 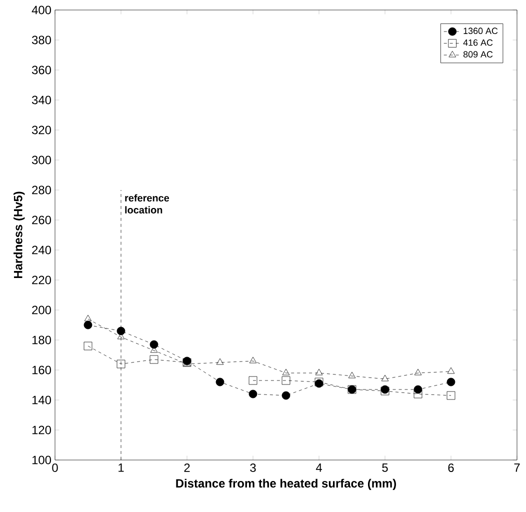 I want to click on y-tick-label: 320, so click(x=42, y=130).